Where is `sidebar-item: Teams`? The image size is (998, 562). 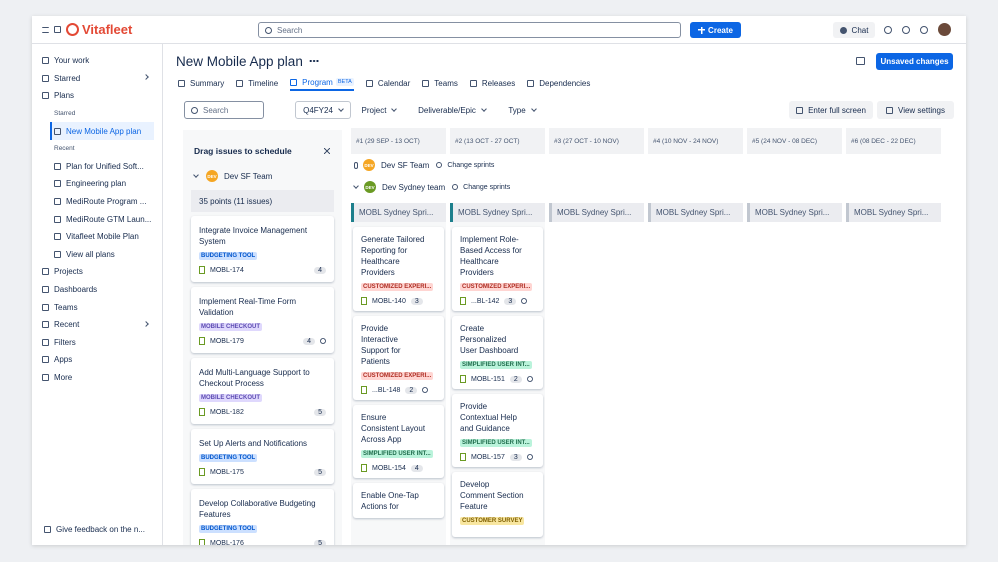
sidebar-item: Teams is located at coordinates (97, 307).